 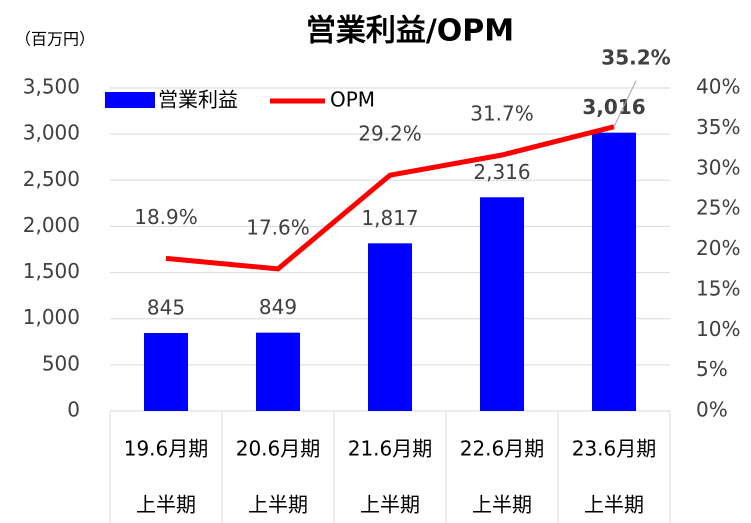 What do you see at coordinates (166, 308) in the screenshot?
I see `bar-value-label: 845` at bounding box center [166, 308].